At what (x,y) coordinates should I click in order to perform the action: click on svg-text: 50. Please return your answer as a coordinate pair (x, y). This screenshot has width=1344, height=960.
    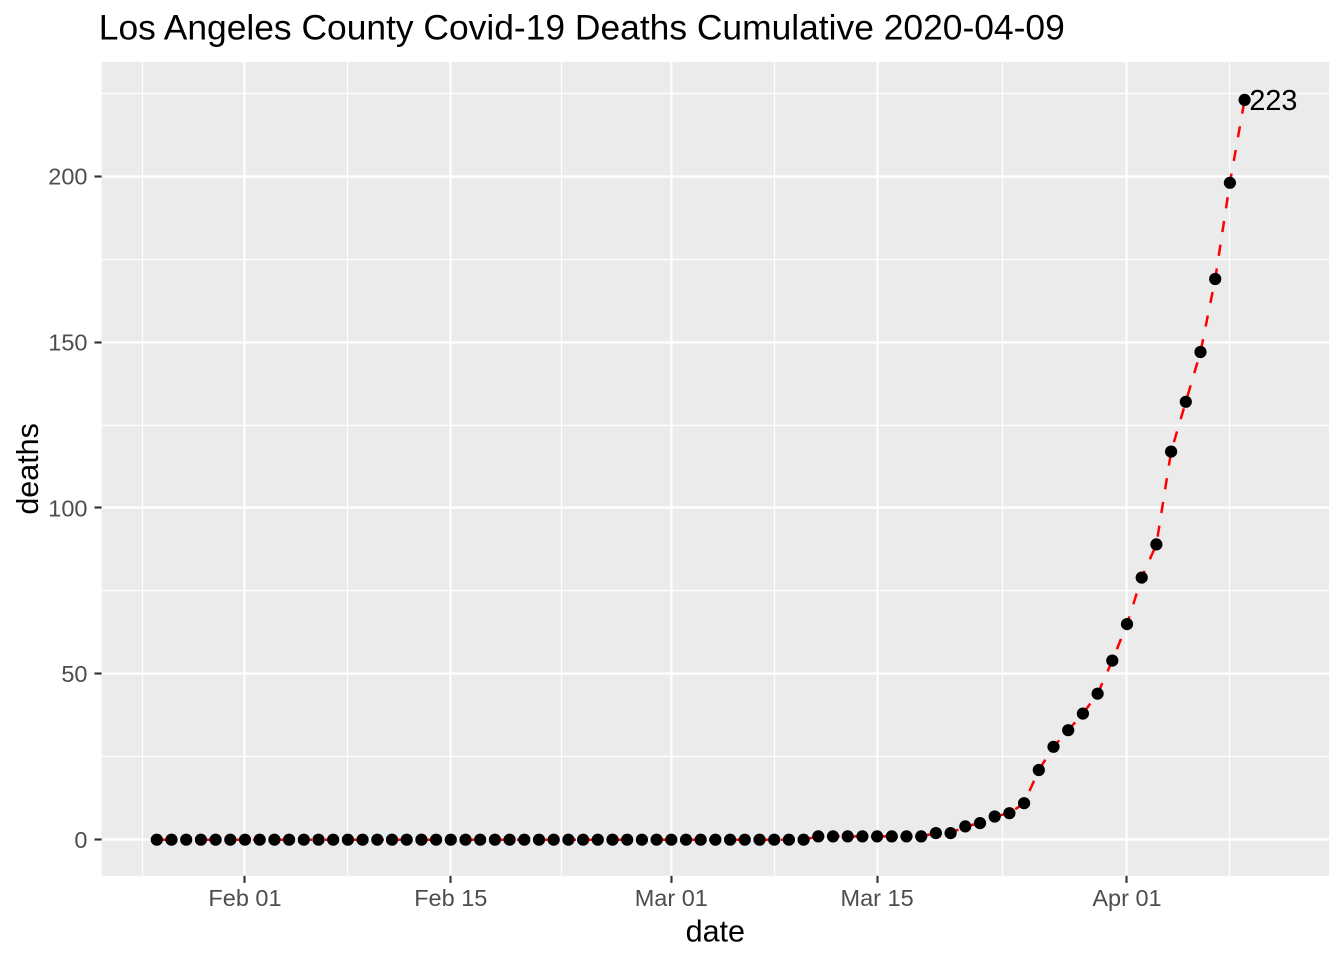
    Looking at the image, I should click on (74, 674).